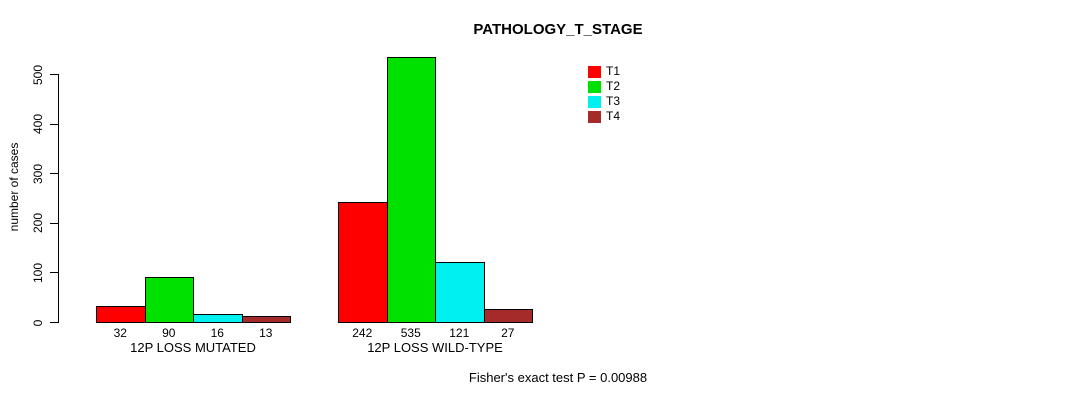  I want to click on bar-value-label: 32, so click(120, 333).